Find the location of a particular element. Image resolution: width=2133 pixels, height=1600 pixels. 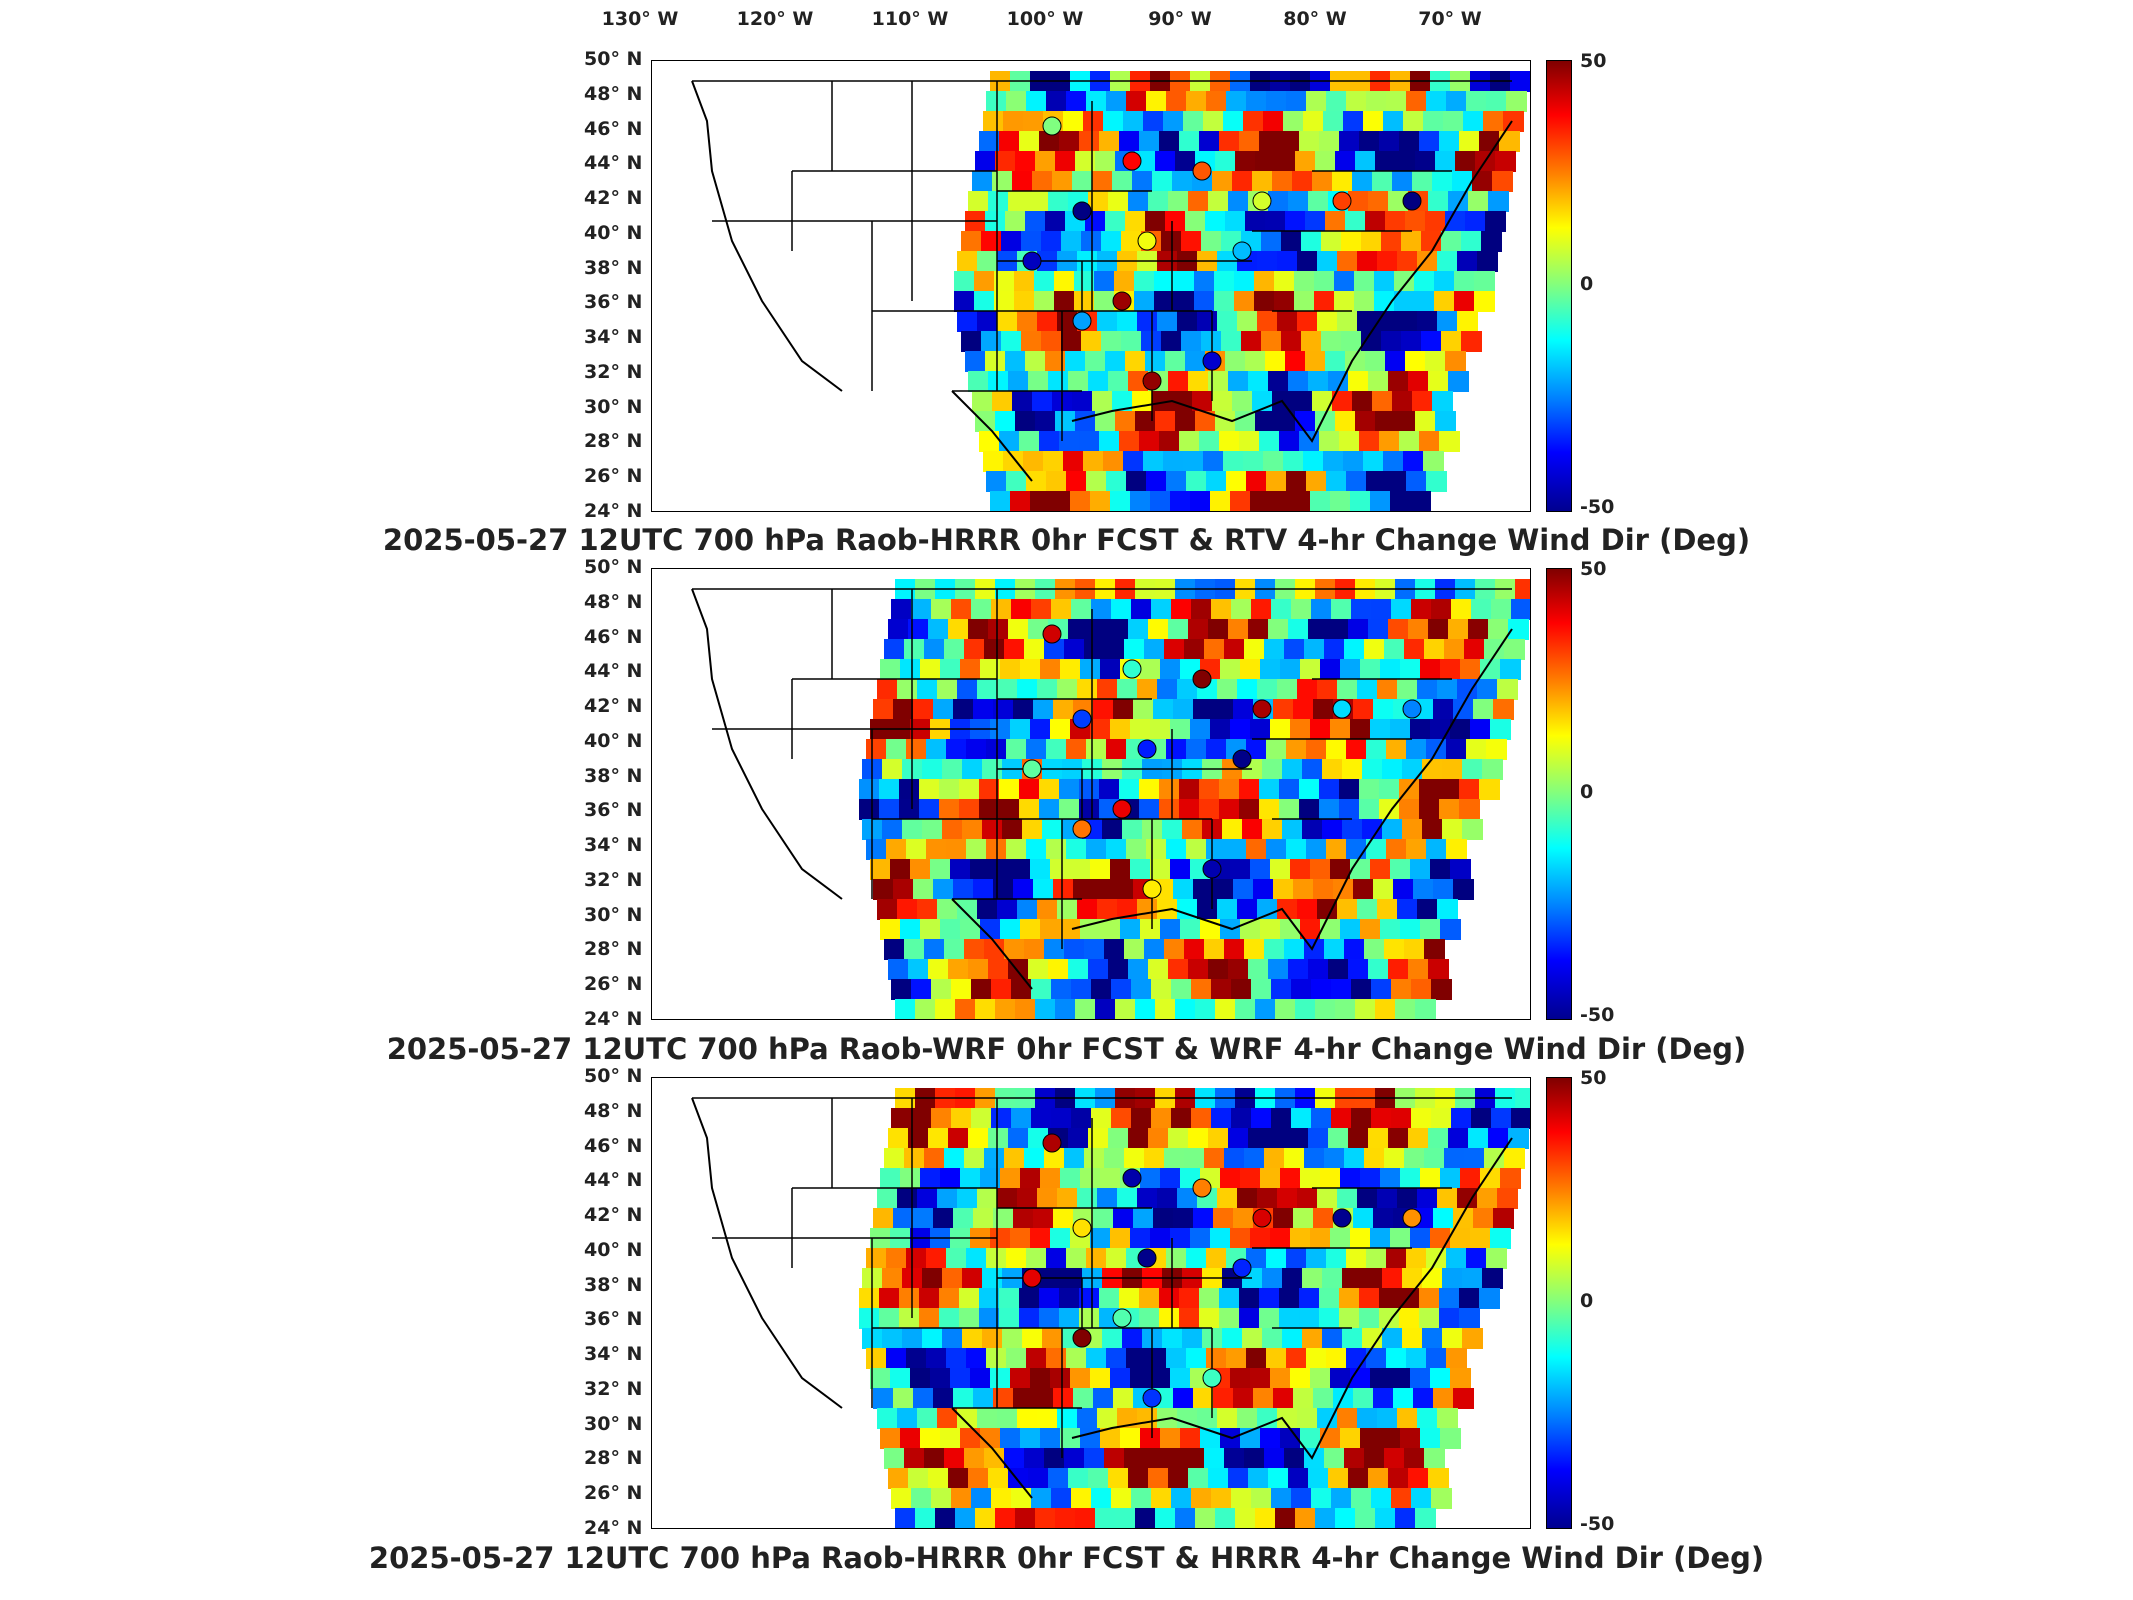

lon-label: 110° W is located at coordinates (910, 19).